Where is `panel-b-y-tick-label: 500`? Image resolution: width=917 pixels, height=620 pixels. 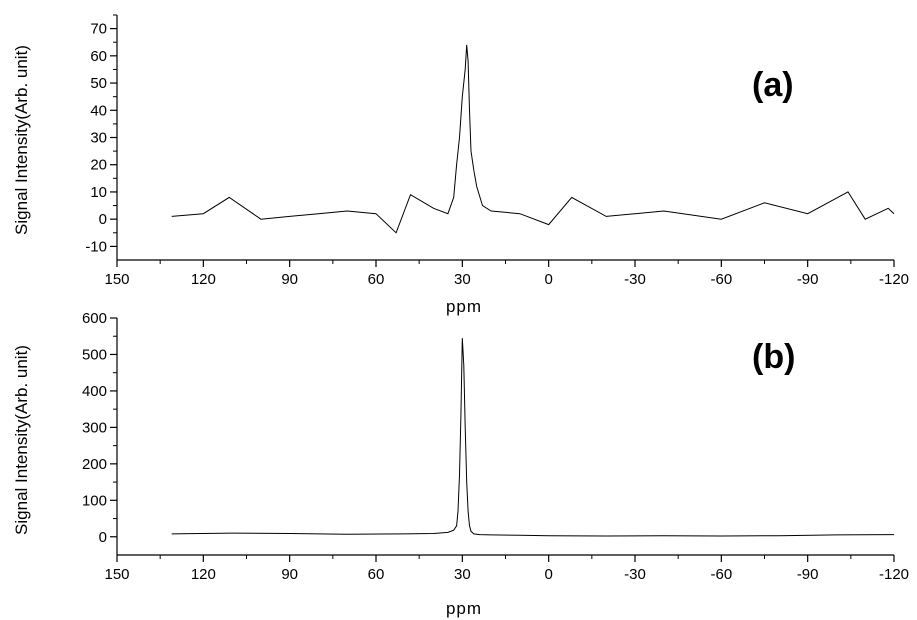
panel-b-y-tick-label: 500 is located at coordinates (94, 354).